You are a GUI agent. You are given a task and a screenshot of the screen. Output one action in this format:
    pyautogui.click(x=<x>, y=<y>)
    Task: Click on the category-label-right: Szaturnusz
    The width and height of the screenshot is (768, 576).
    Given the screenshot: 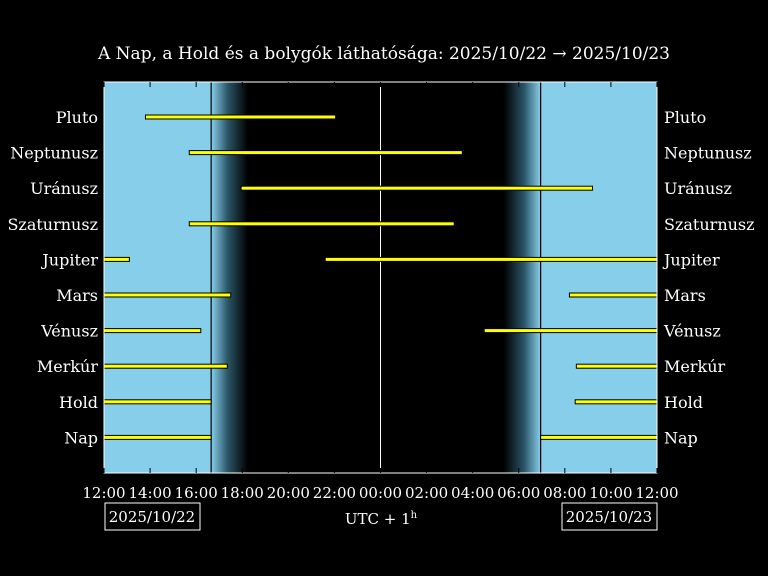 What is the action you would take?
    pyautogui.click(x=709, y=224)
    